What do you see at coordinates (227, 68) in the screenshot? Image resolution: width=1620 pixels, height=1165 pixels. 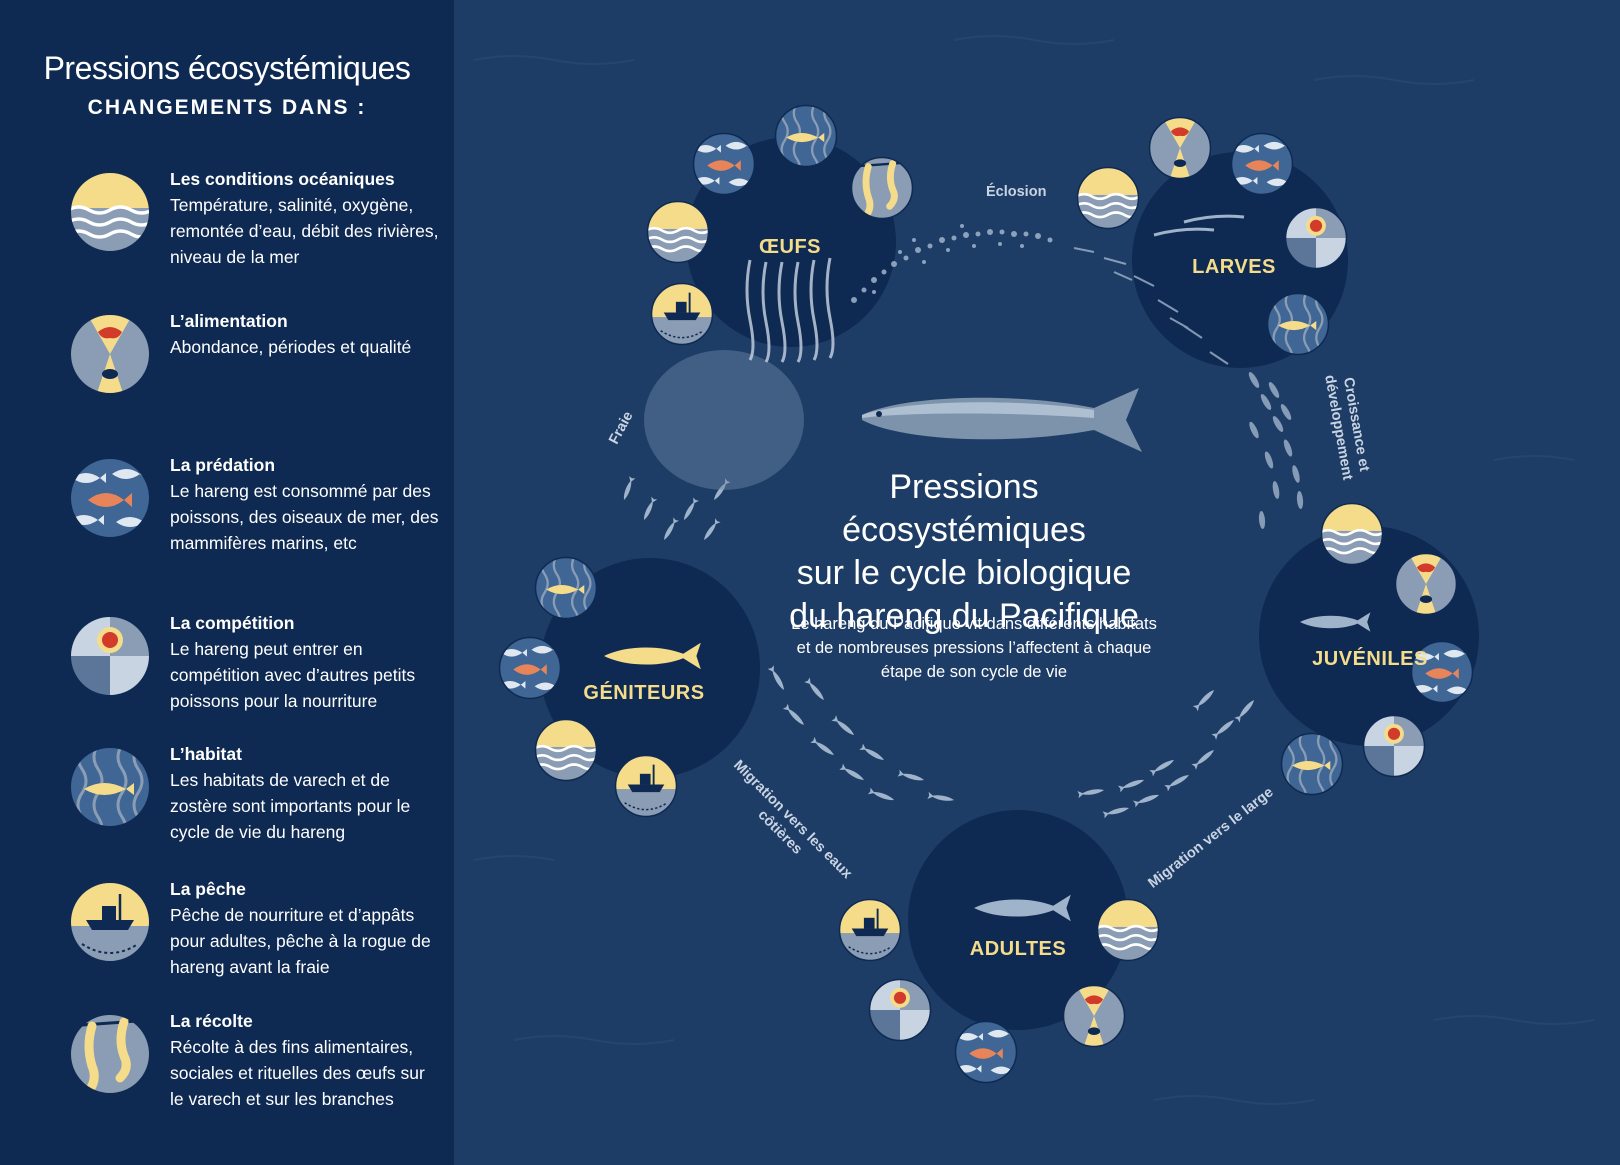 I see `legend-title: Pressions écosystémiques` at bounding box center [227, 68].